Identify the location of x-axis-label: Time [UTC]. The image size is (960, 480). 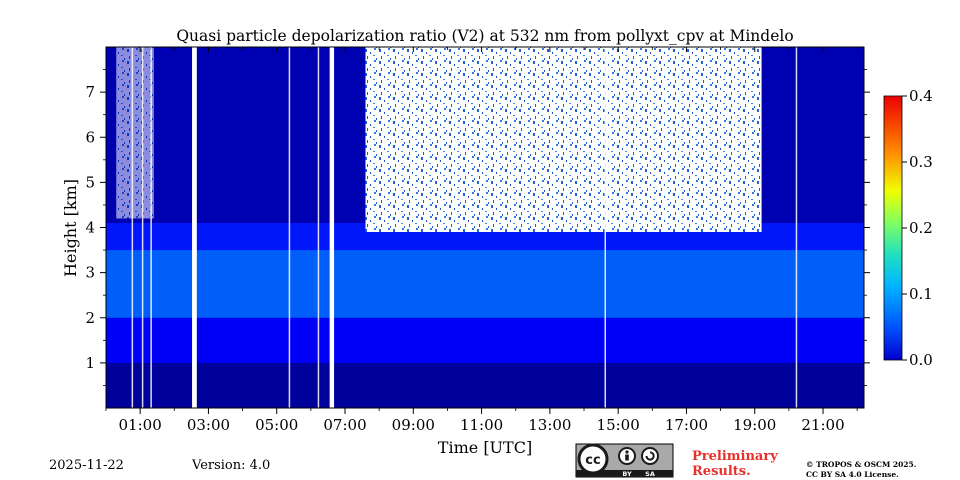
(485, 447).